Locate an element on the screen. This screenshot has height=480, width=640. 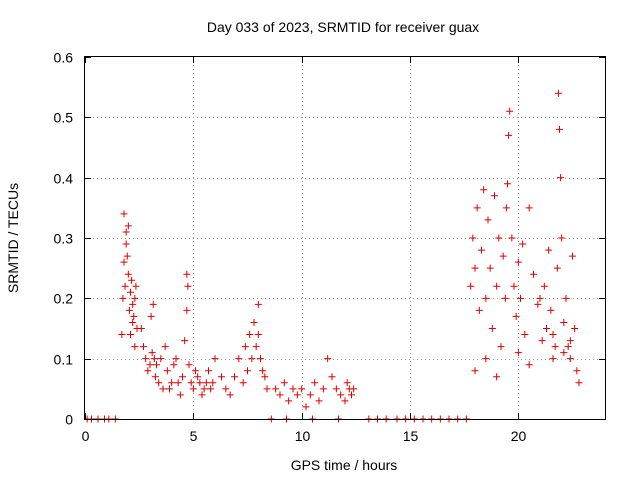
y-tick-label: 0 is located at coordinates (69, 420).